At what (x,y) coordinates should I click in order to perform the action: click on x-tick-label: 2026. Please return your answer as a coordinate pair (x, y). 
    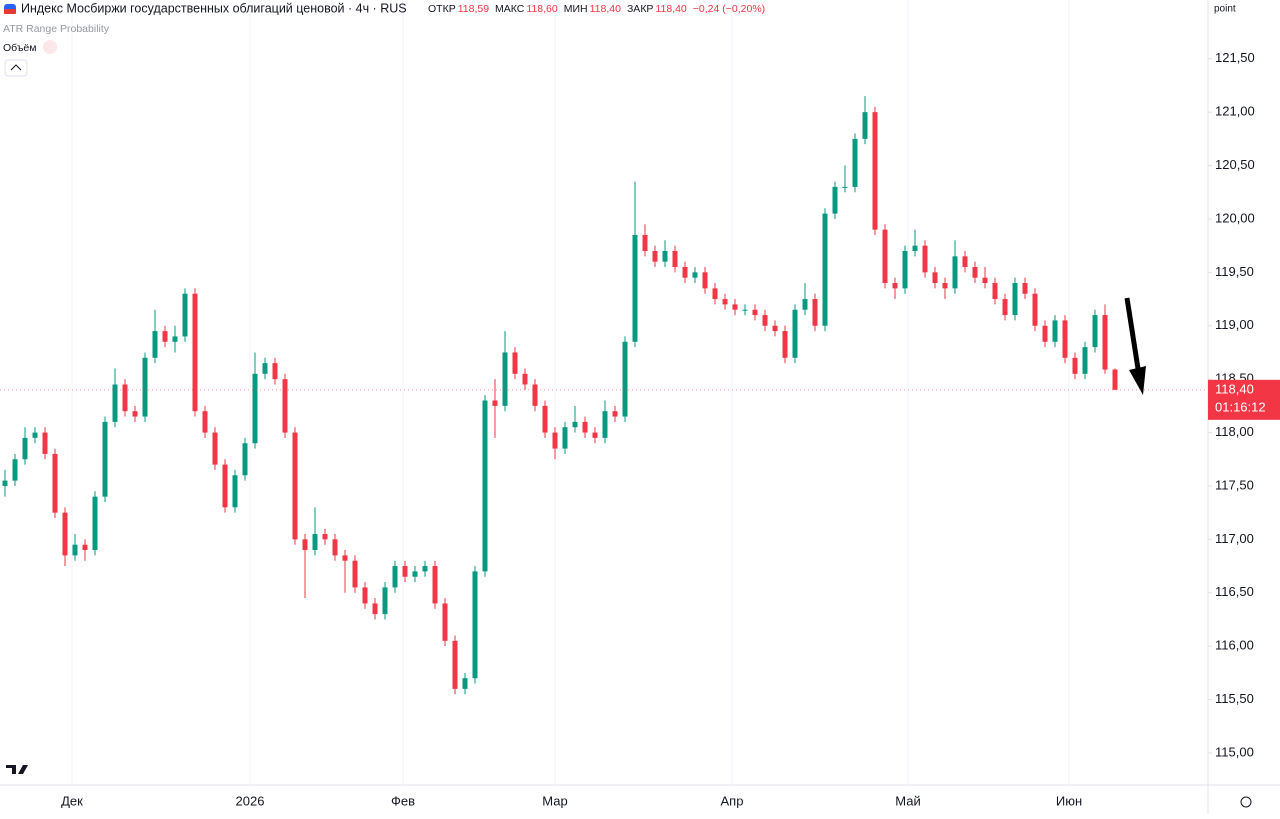
    Looking at the image, I should click on (250, 800).